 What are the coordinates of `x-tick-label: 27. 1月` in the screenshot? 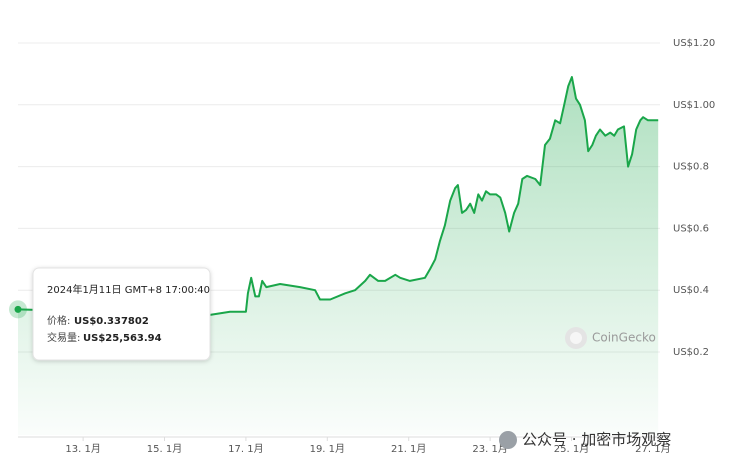 It's located at (652, 449).